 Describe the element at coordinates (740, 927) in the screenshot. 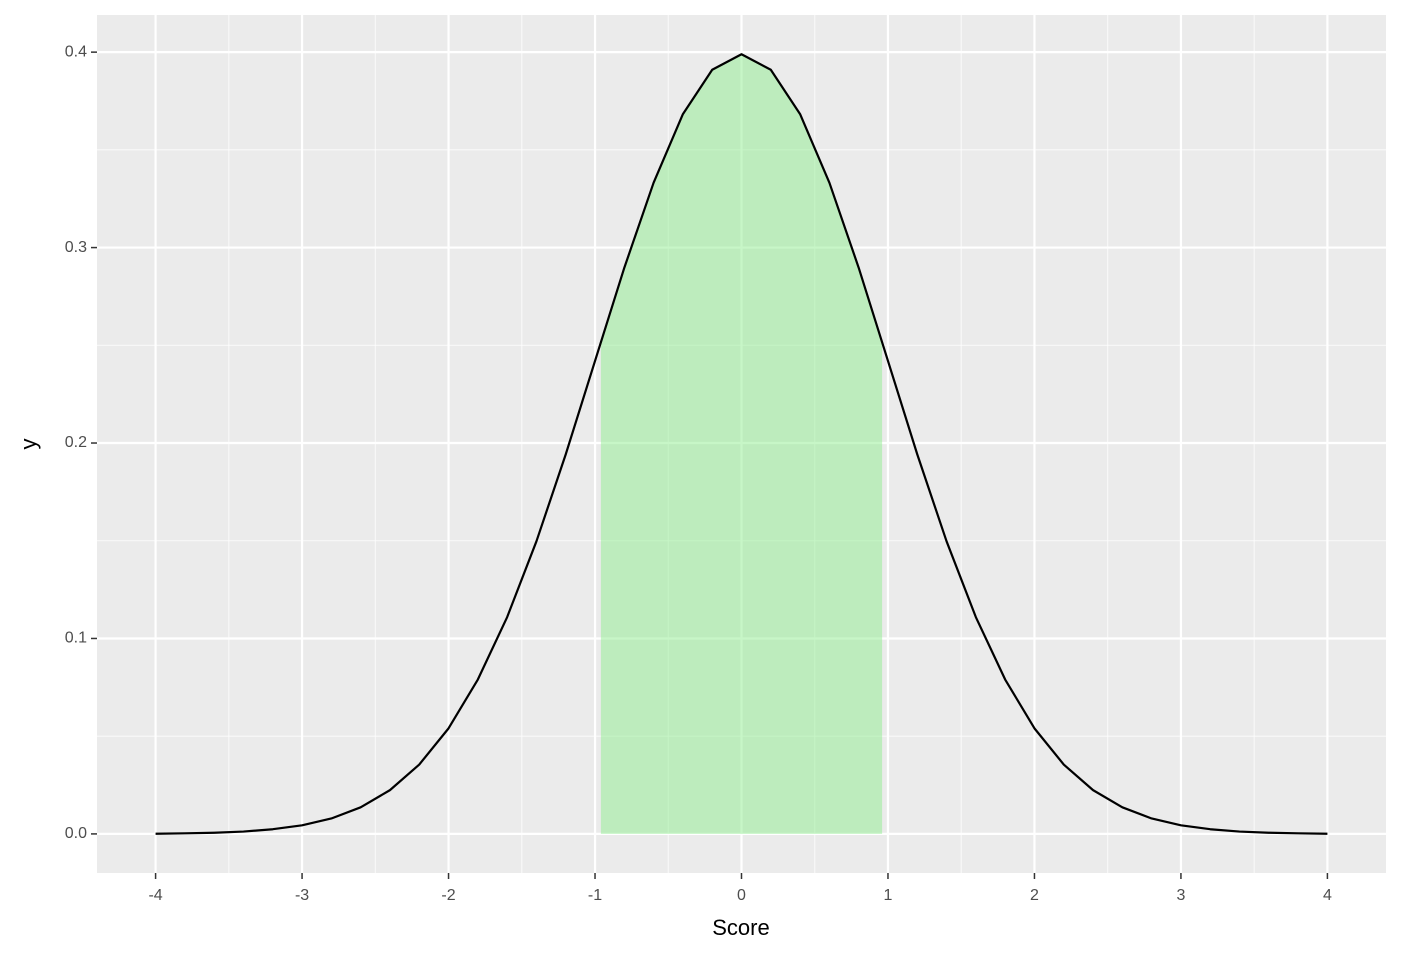

I see `x-axis-title: Score` at that location.